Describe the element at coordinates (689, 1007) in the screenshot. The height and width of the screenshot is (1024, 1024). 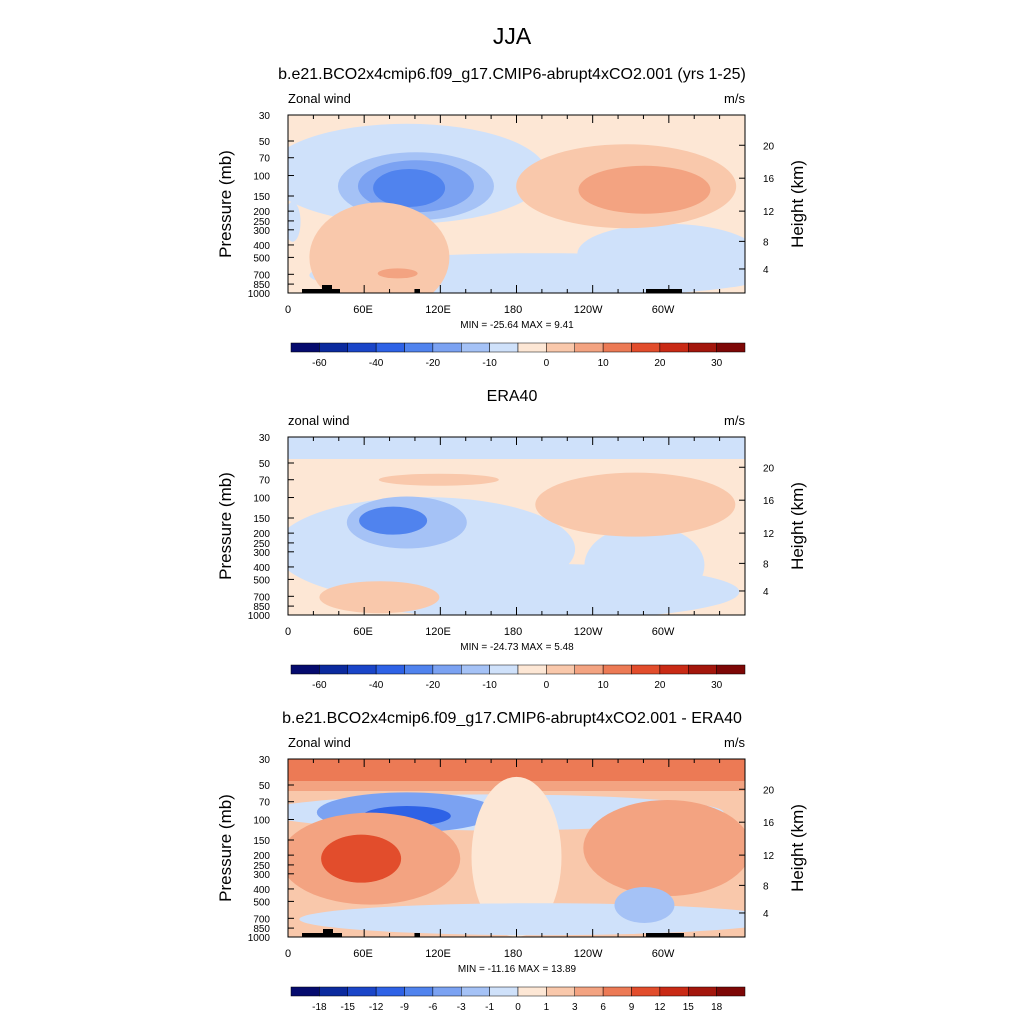
I see `colorbar-label: 15` at that location.